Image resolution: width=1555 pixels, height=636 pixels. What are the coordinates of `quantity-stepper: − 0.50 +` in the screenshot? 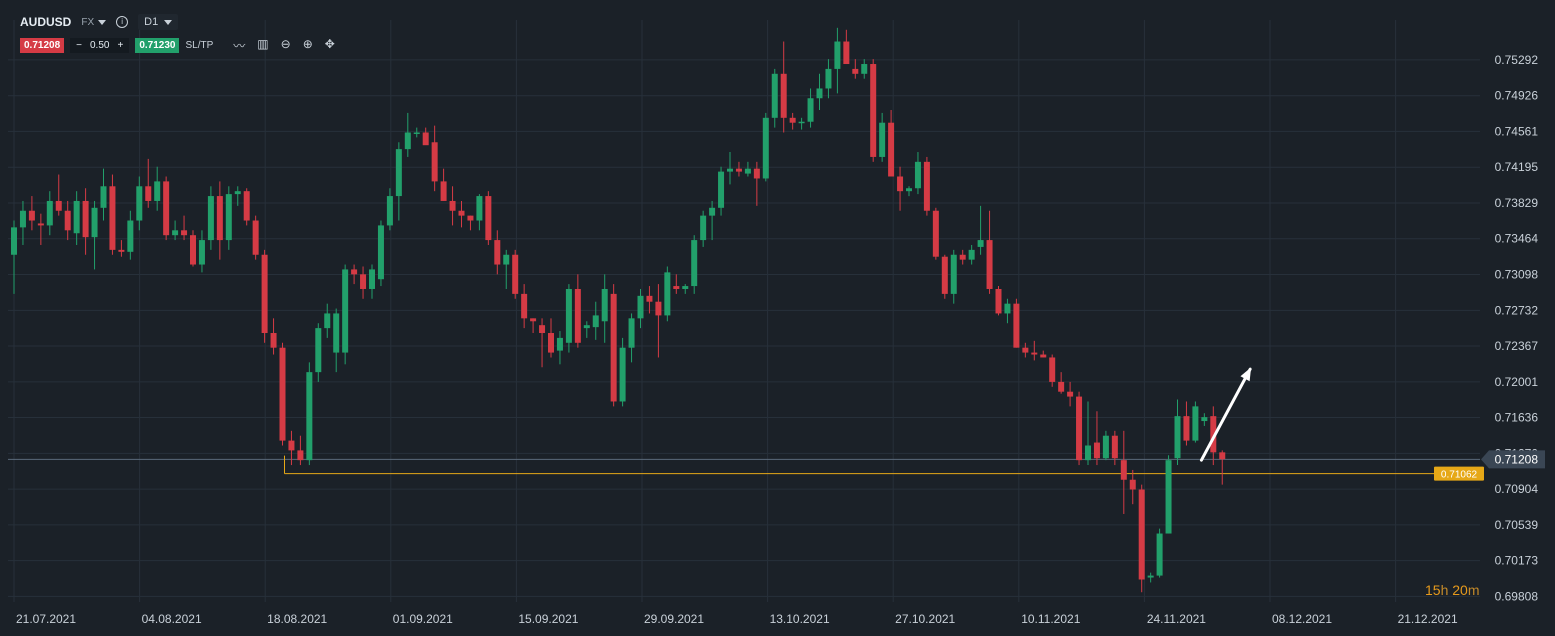 It's located at (100, 45).